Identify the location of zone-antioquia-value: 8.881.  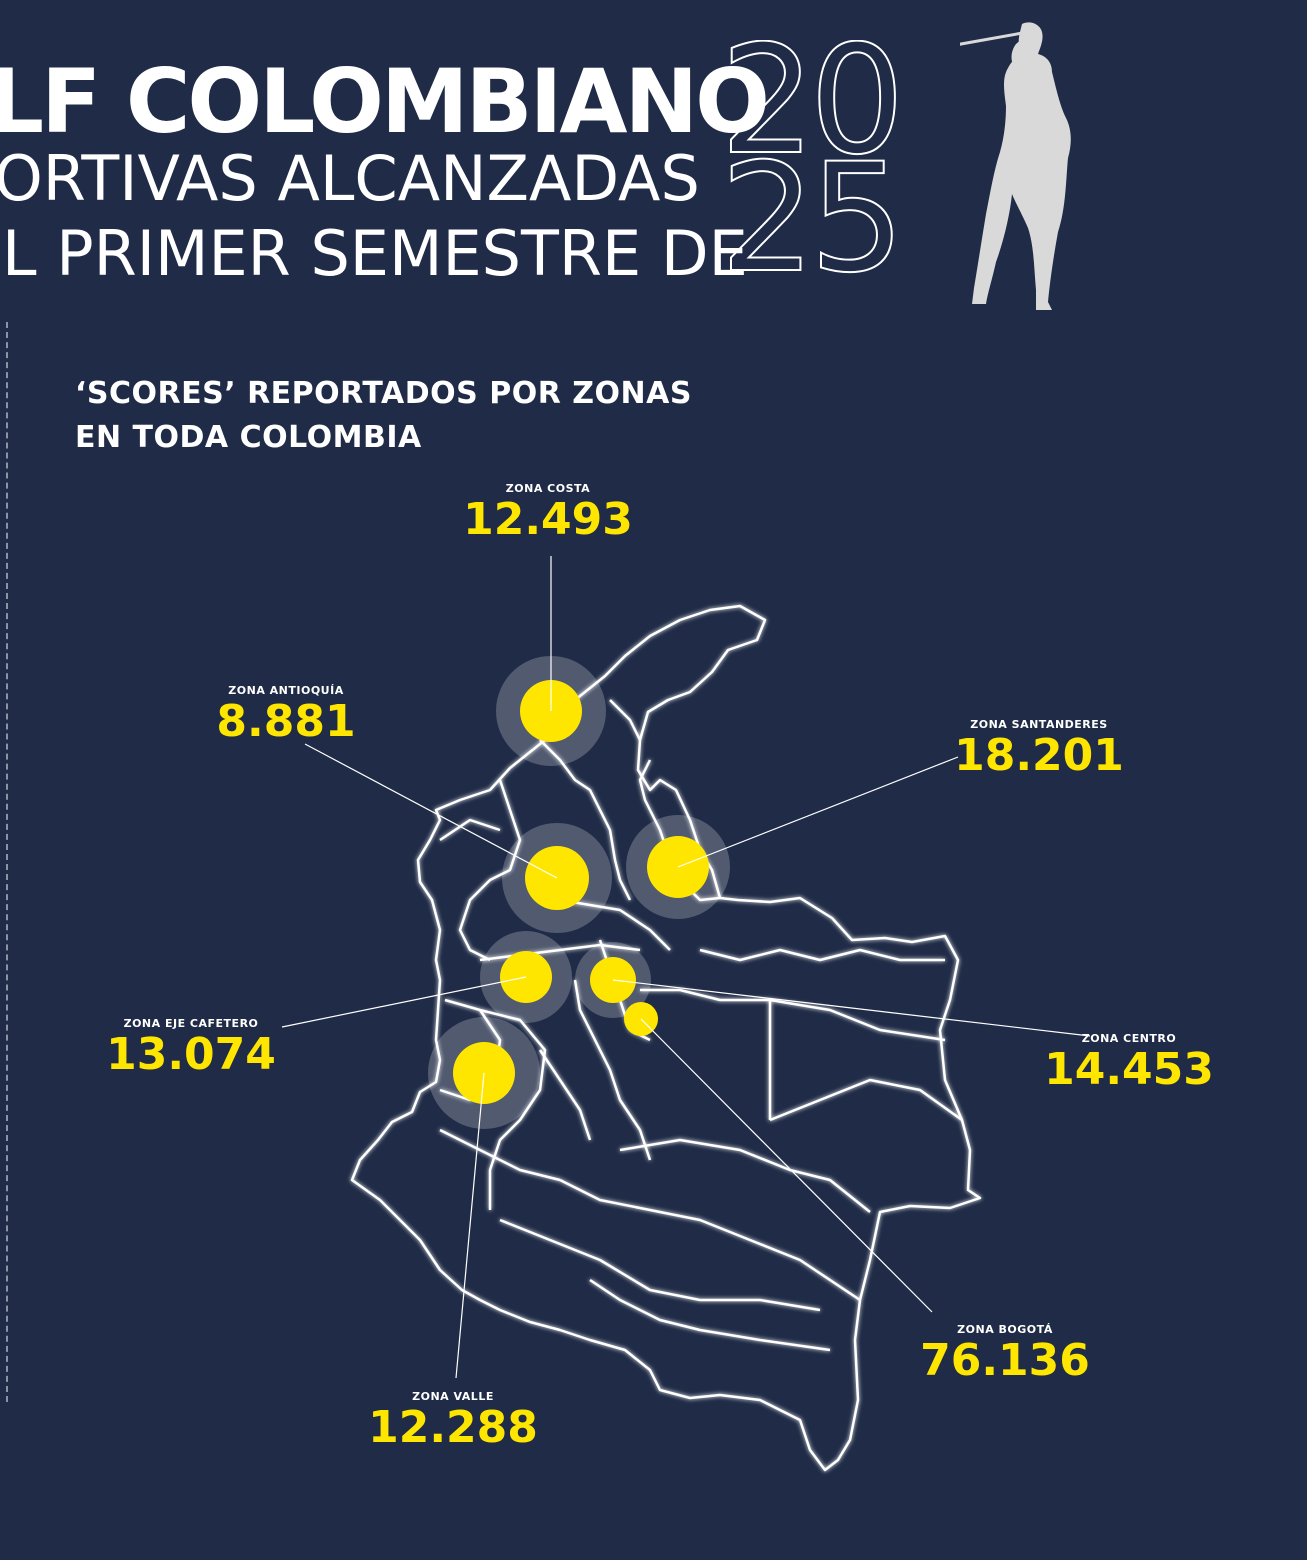
(286, 721).